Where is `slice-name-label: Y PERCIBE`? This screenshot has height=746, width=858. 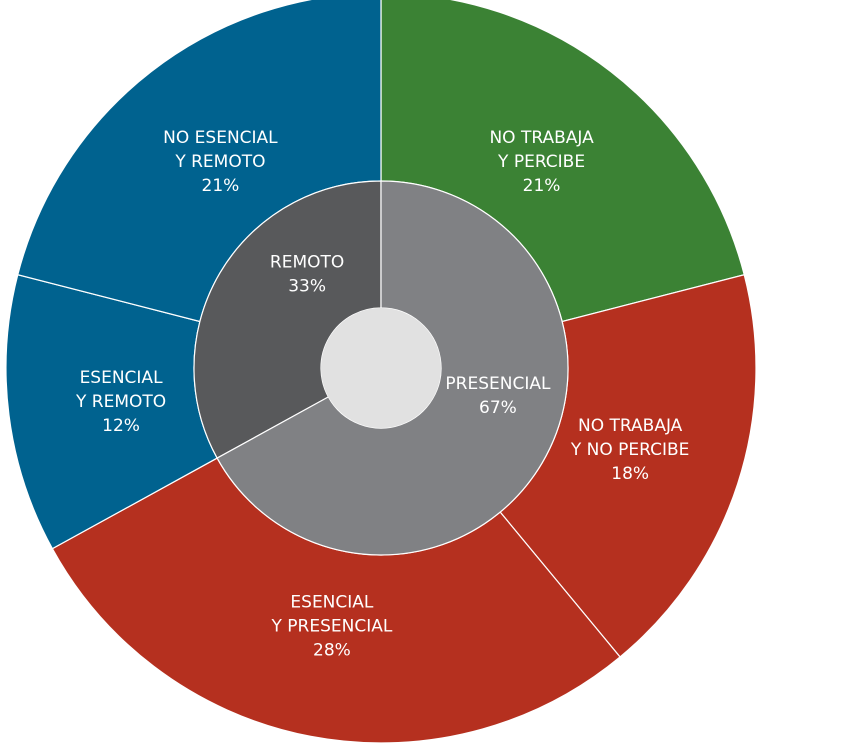
slice-name-label: Y PERCIBE is located at coordinates (541, 162).